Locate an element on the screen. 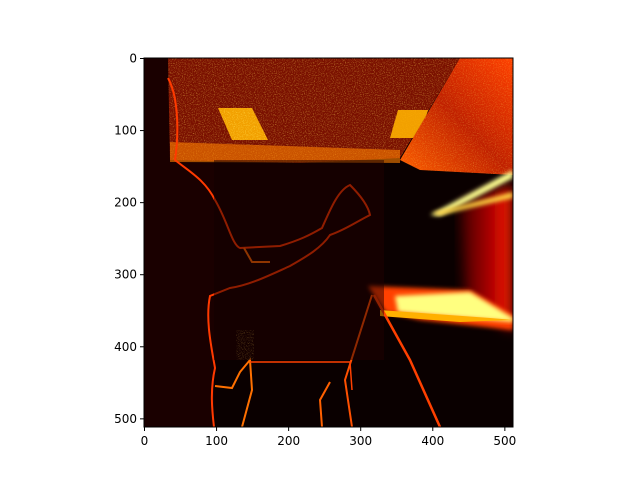 The height and width of the screenshot is (480, 640). x-tick-label: 500 is located at coordinates (504, 441).